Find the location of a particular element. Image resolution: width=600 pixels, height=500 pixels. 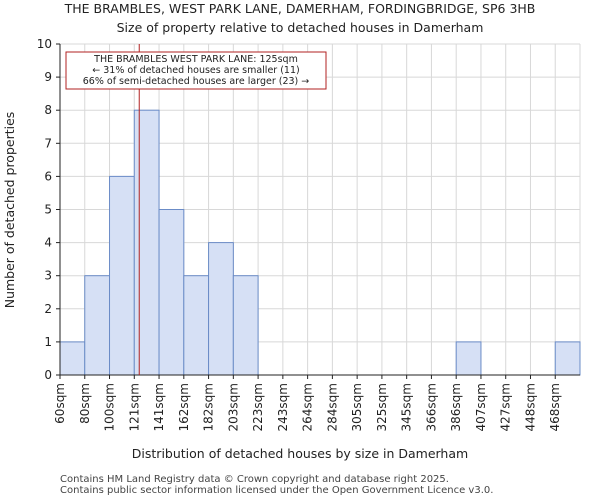

annotation-box is located at coordinates (196, 70).